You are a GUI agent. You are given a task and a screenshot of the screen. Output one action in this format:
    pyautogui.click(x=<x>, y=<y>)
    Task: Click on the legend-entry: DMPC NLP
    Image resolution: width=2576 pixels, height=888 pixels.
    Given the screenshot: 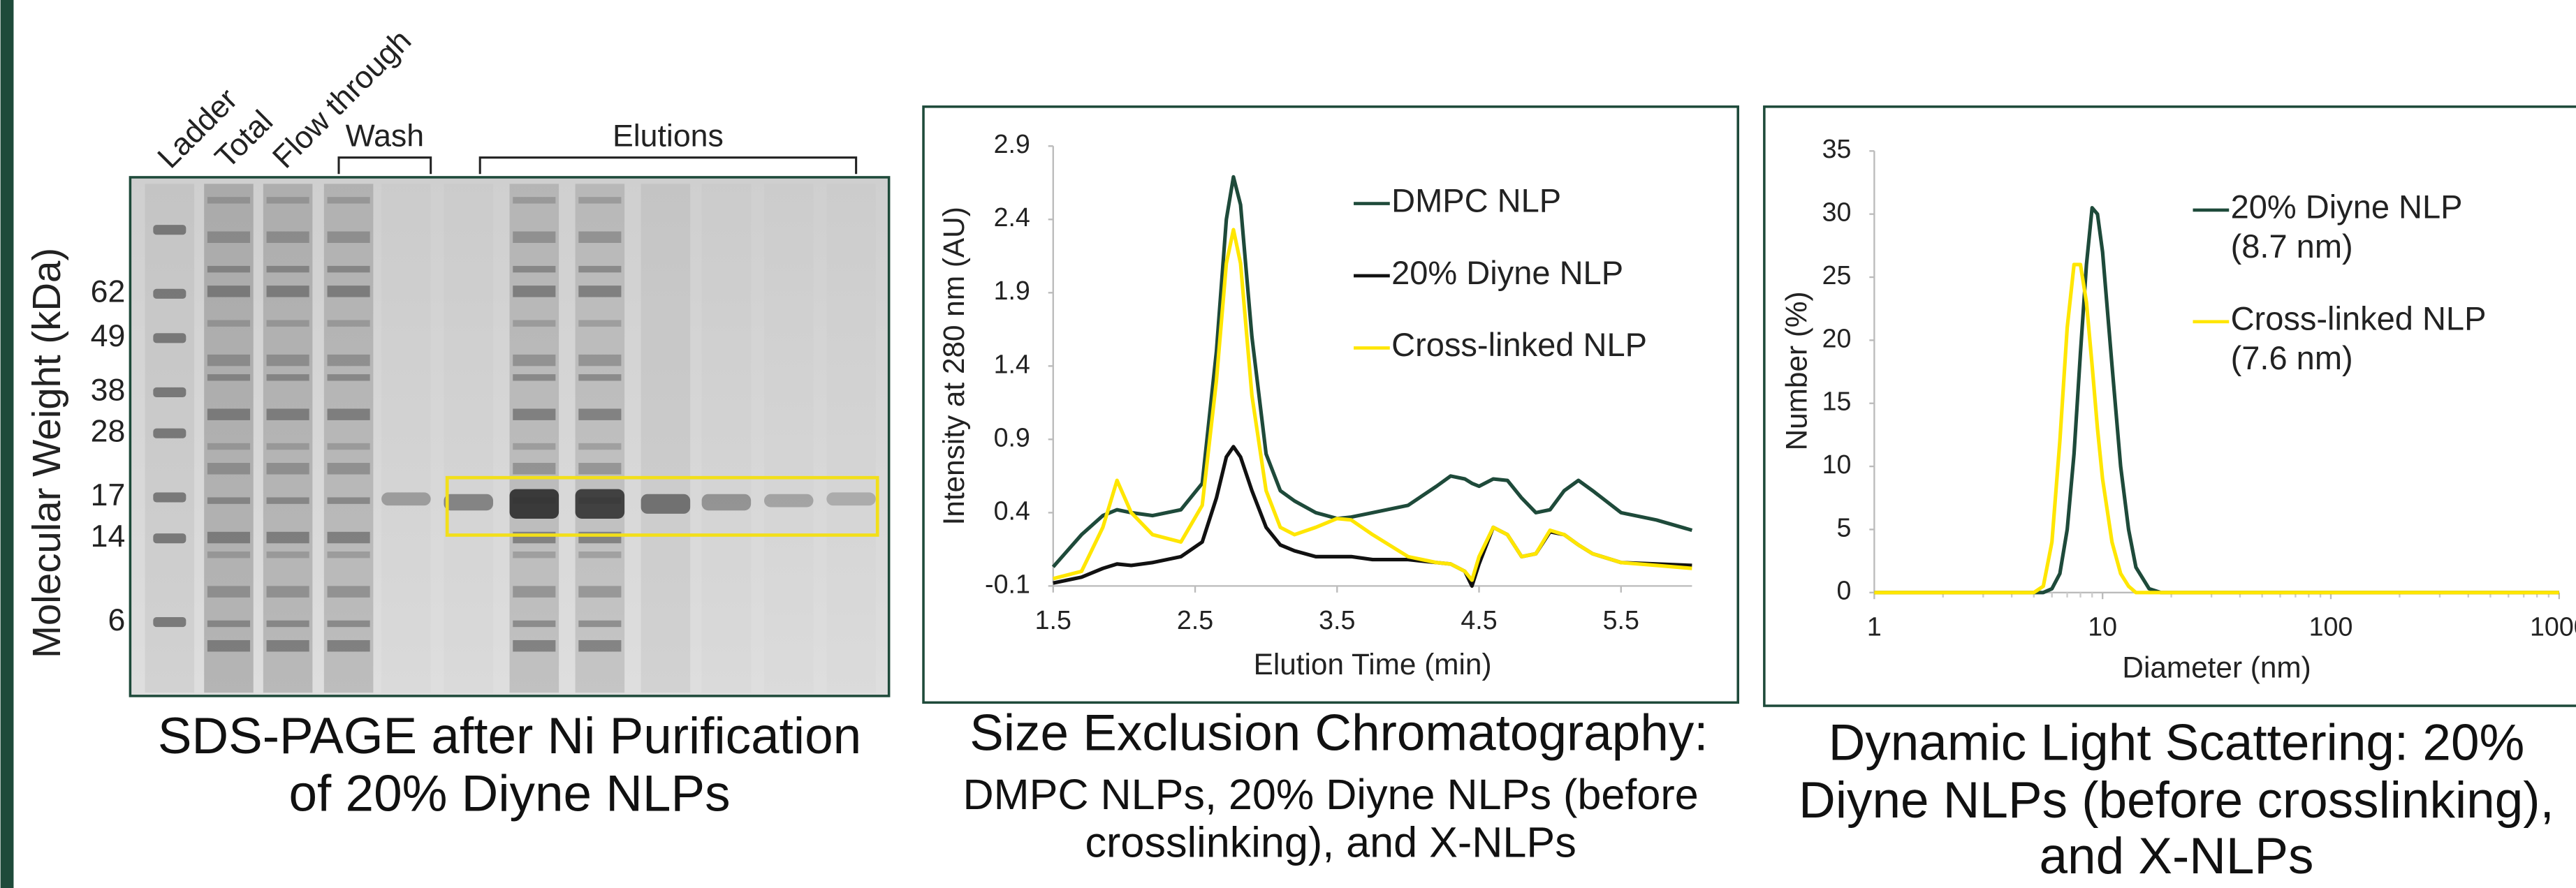 What is the action you would take?
    pyautogui.click(x=1476, y=202)
    